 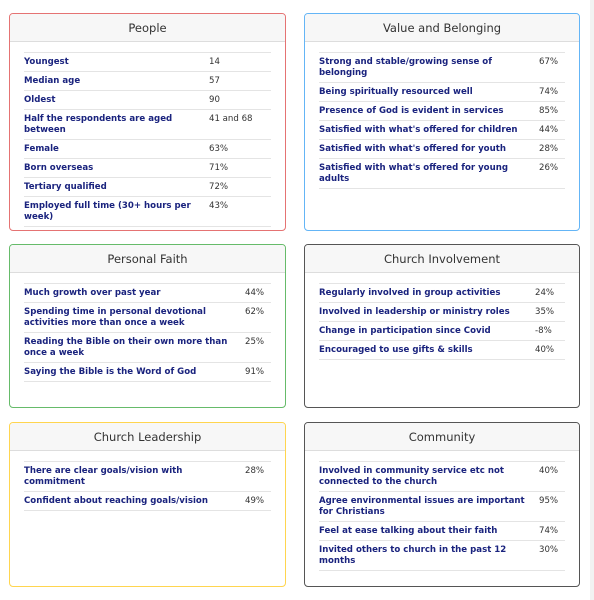 I want to click on personal-faith-card-title: Personal Faith, so click(x=147, y=259).